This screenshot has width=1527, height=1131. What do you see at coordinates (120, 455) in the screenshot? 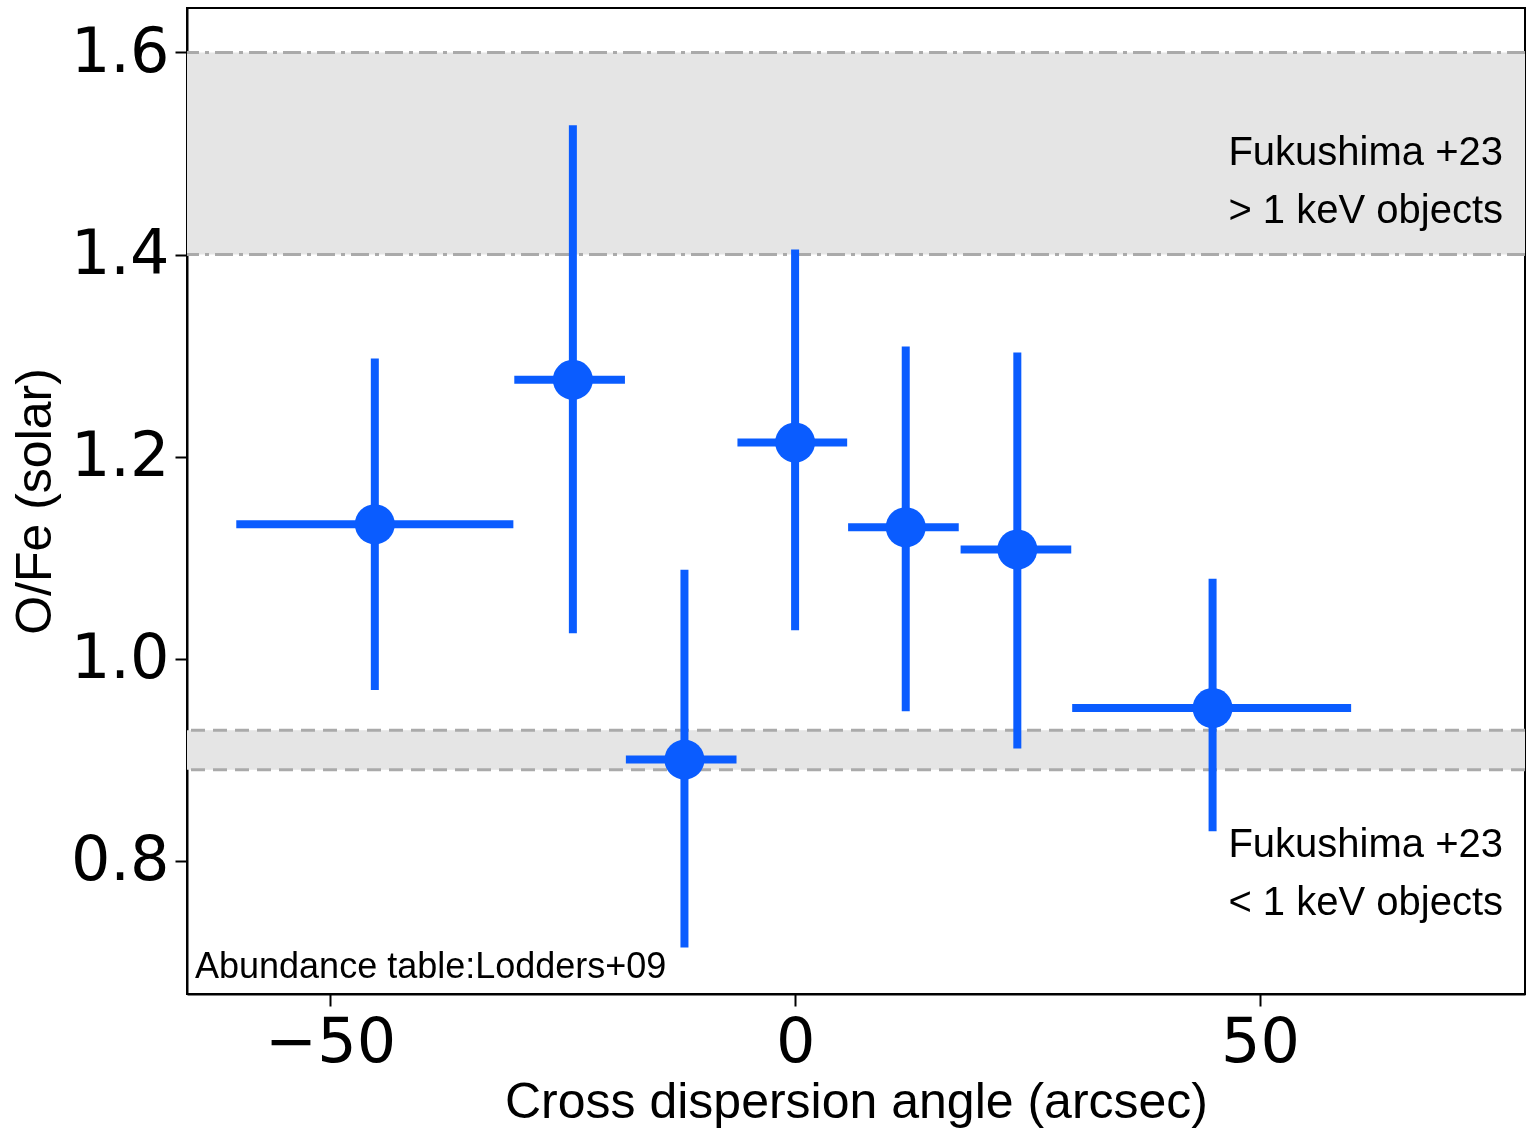
I see `y-tick-label: 1.2` at bounding box center [120, 455].